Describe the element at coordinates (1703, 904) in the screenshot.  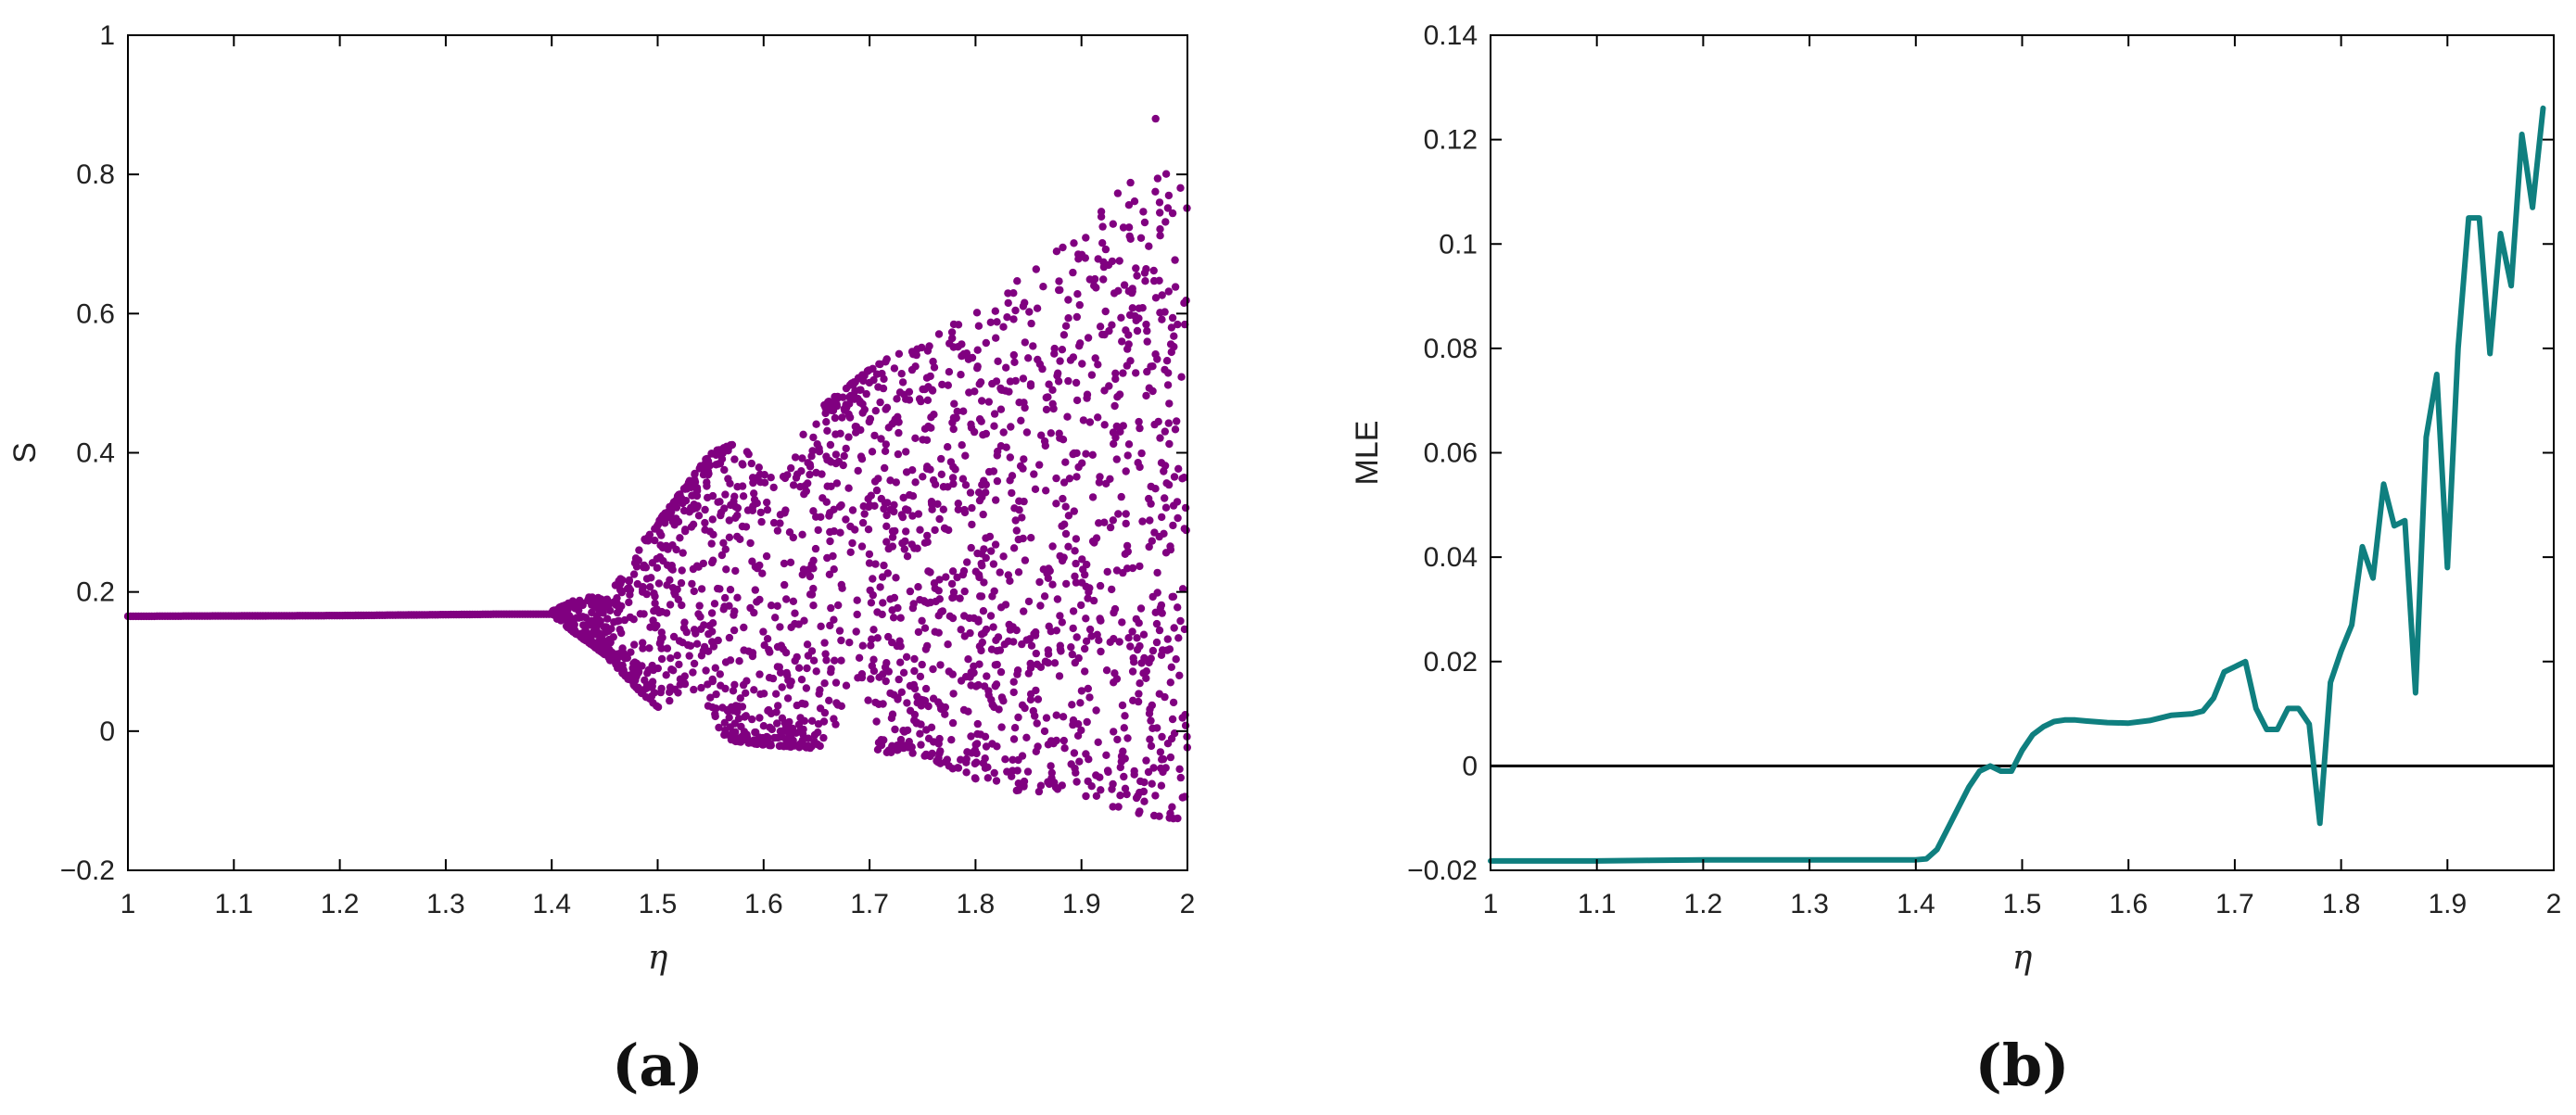
I see `x-tick-label: 1.2` at that location.